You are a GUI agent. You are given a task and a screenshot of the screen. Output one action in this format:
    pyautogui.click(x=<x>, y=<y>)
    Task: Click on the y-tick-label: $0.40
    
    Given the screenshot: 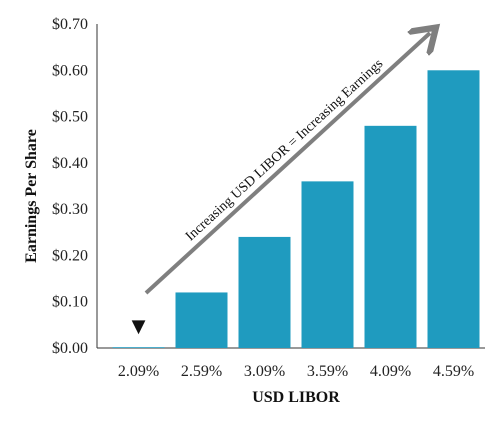 What is the action you would take?
    pyautogui.click(x=70, y=163)
    